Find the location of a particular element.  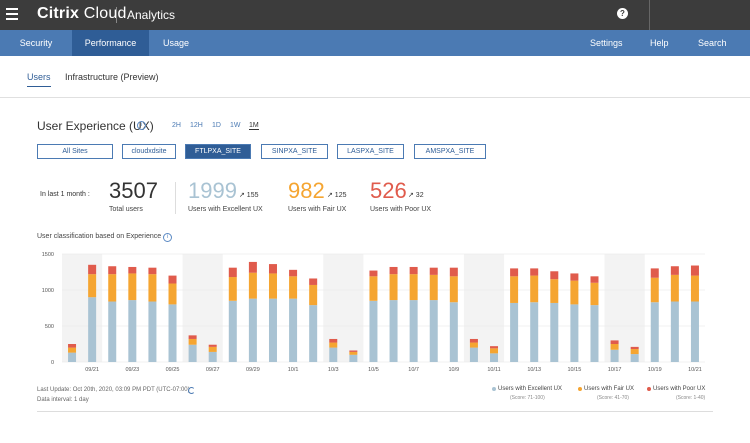

site-sinpxa-button: SINPXA_SITE is located at coordinates (294, 151).